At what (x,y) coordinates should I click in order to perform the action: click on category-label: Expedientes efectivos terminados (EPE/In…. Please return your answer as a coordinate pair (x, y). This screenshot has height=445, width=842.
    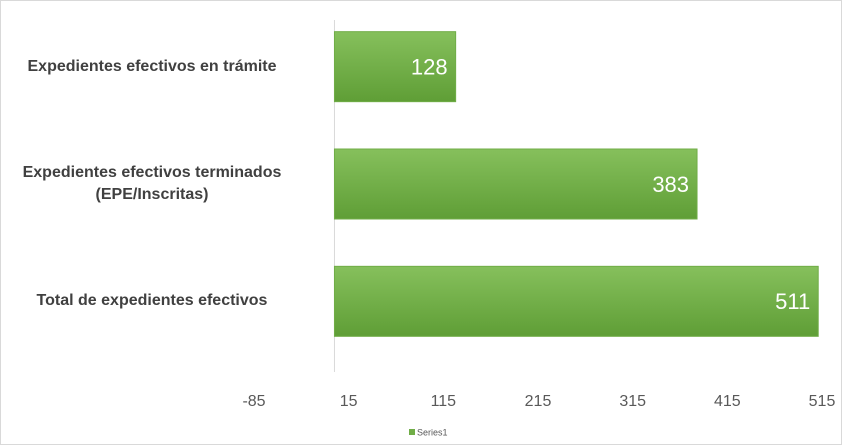
    Looking at the image, I should click on (152, 183).